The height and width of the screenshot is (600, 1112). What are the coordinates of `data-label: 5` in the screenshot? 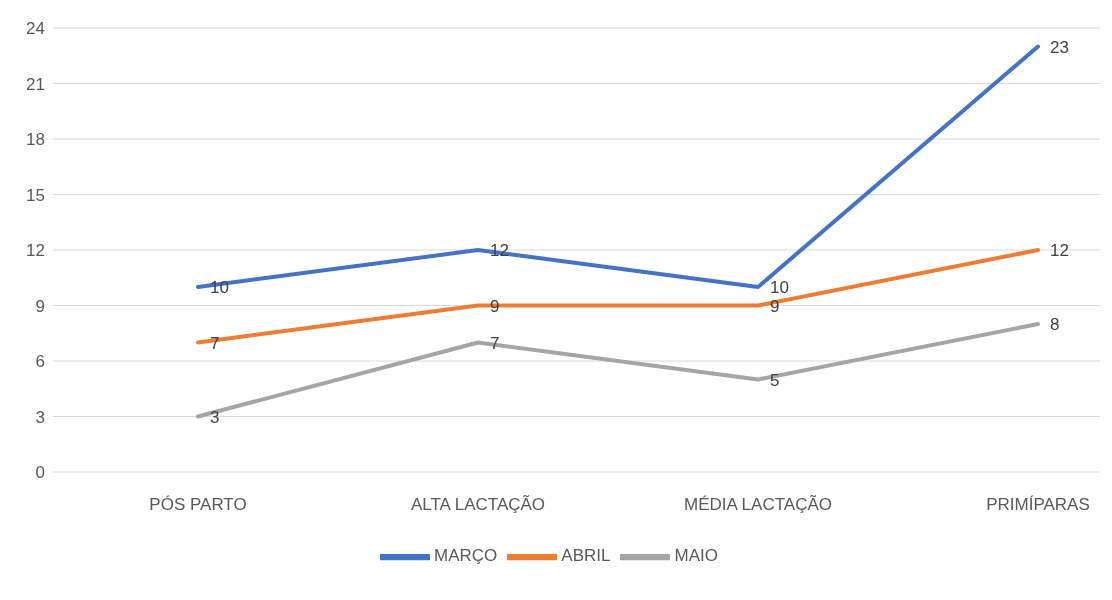 It's located at (775, 380).